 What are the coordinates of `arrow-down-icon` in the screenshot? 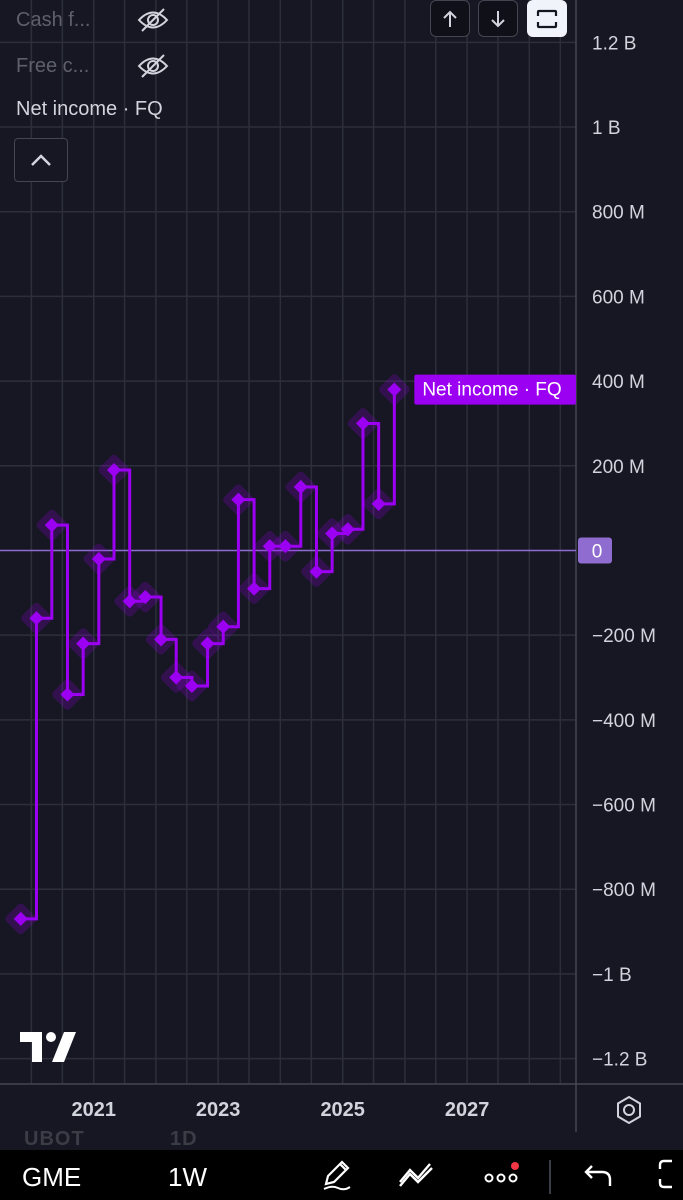 It's located at (498, 18).